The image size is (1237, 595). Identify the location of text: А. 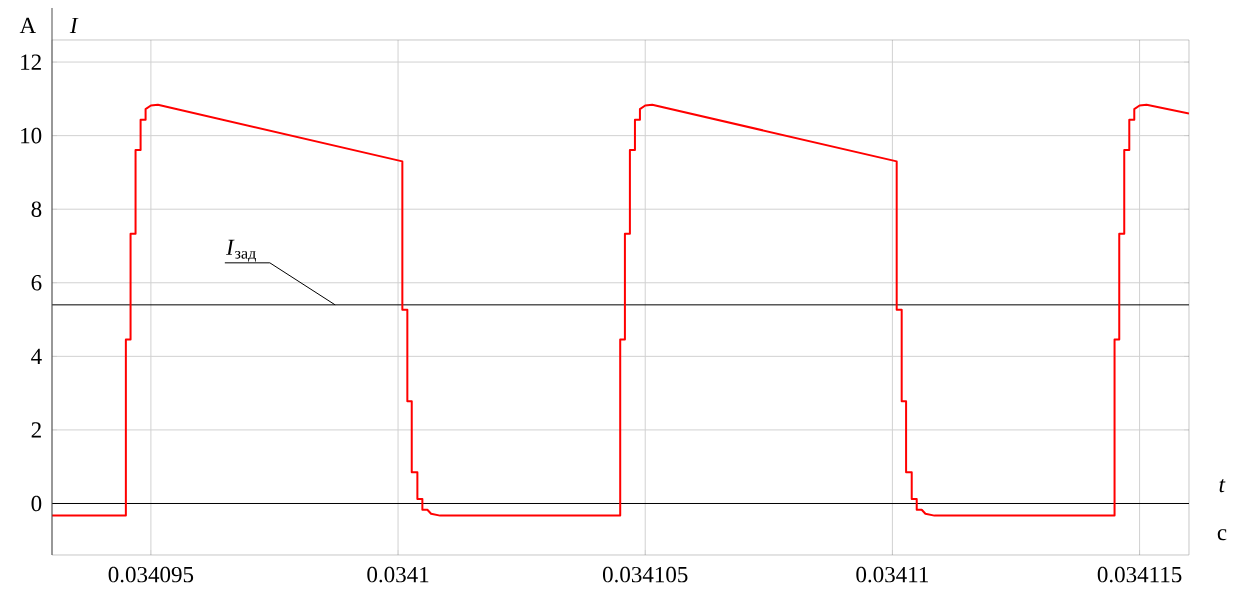
(27, 25).